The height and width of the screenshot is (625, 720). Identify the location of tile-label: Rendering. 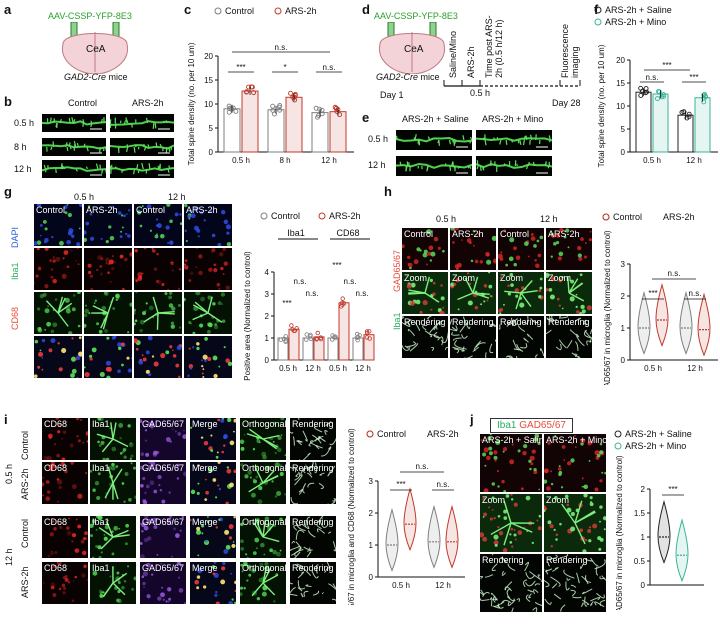
(521, 322).